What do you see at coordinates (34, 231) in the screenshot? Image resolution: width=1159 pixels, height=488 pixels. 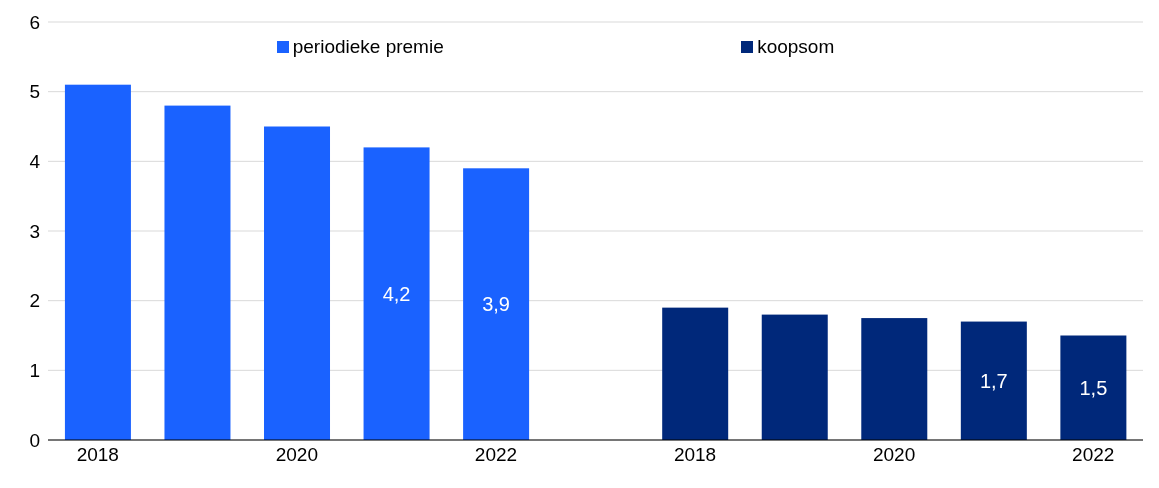 I see `y-tick-label: 3` at bounding box center [34, 231].